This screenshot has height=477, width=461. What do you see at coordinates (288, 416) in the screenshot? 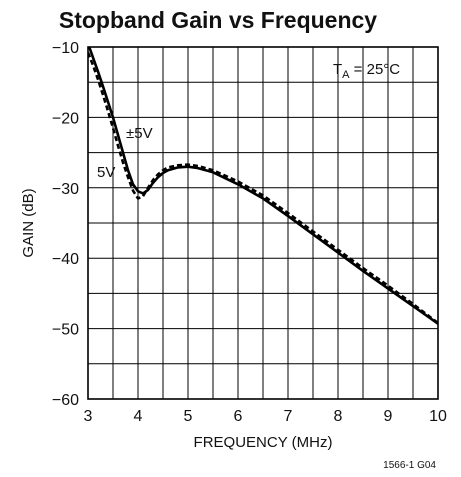
I see `x-tick-label: 7` at bounding box center [288, 416].